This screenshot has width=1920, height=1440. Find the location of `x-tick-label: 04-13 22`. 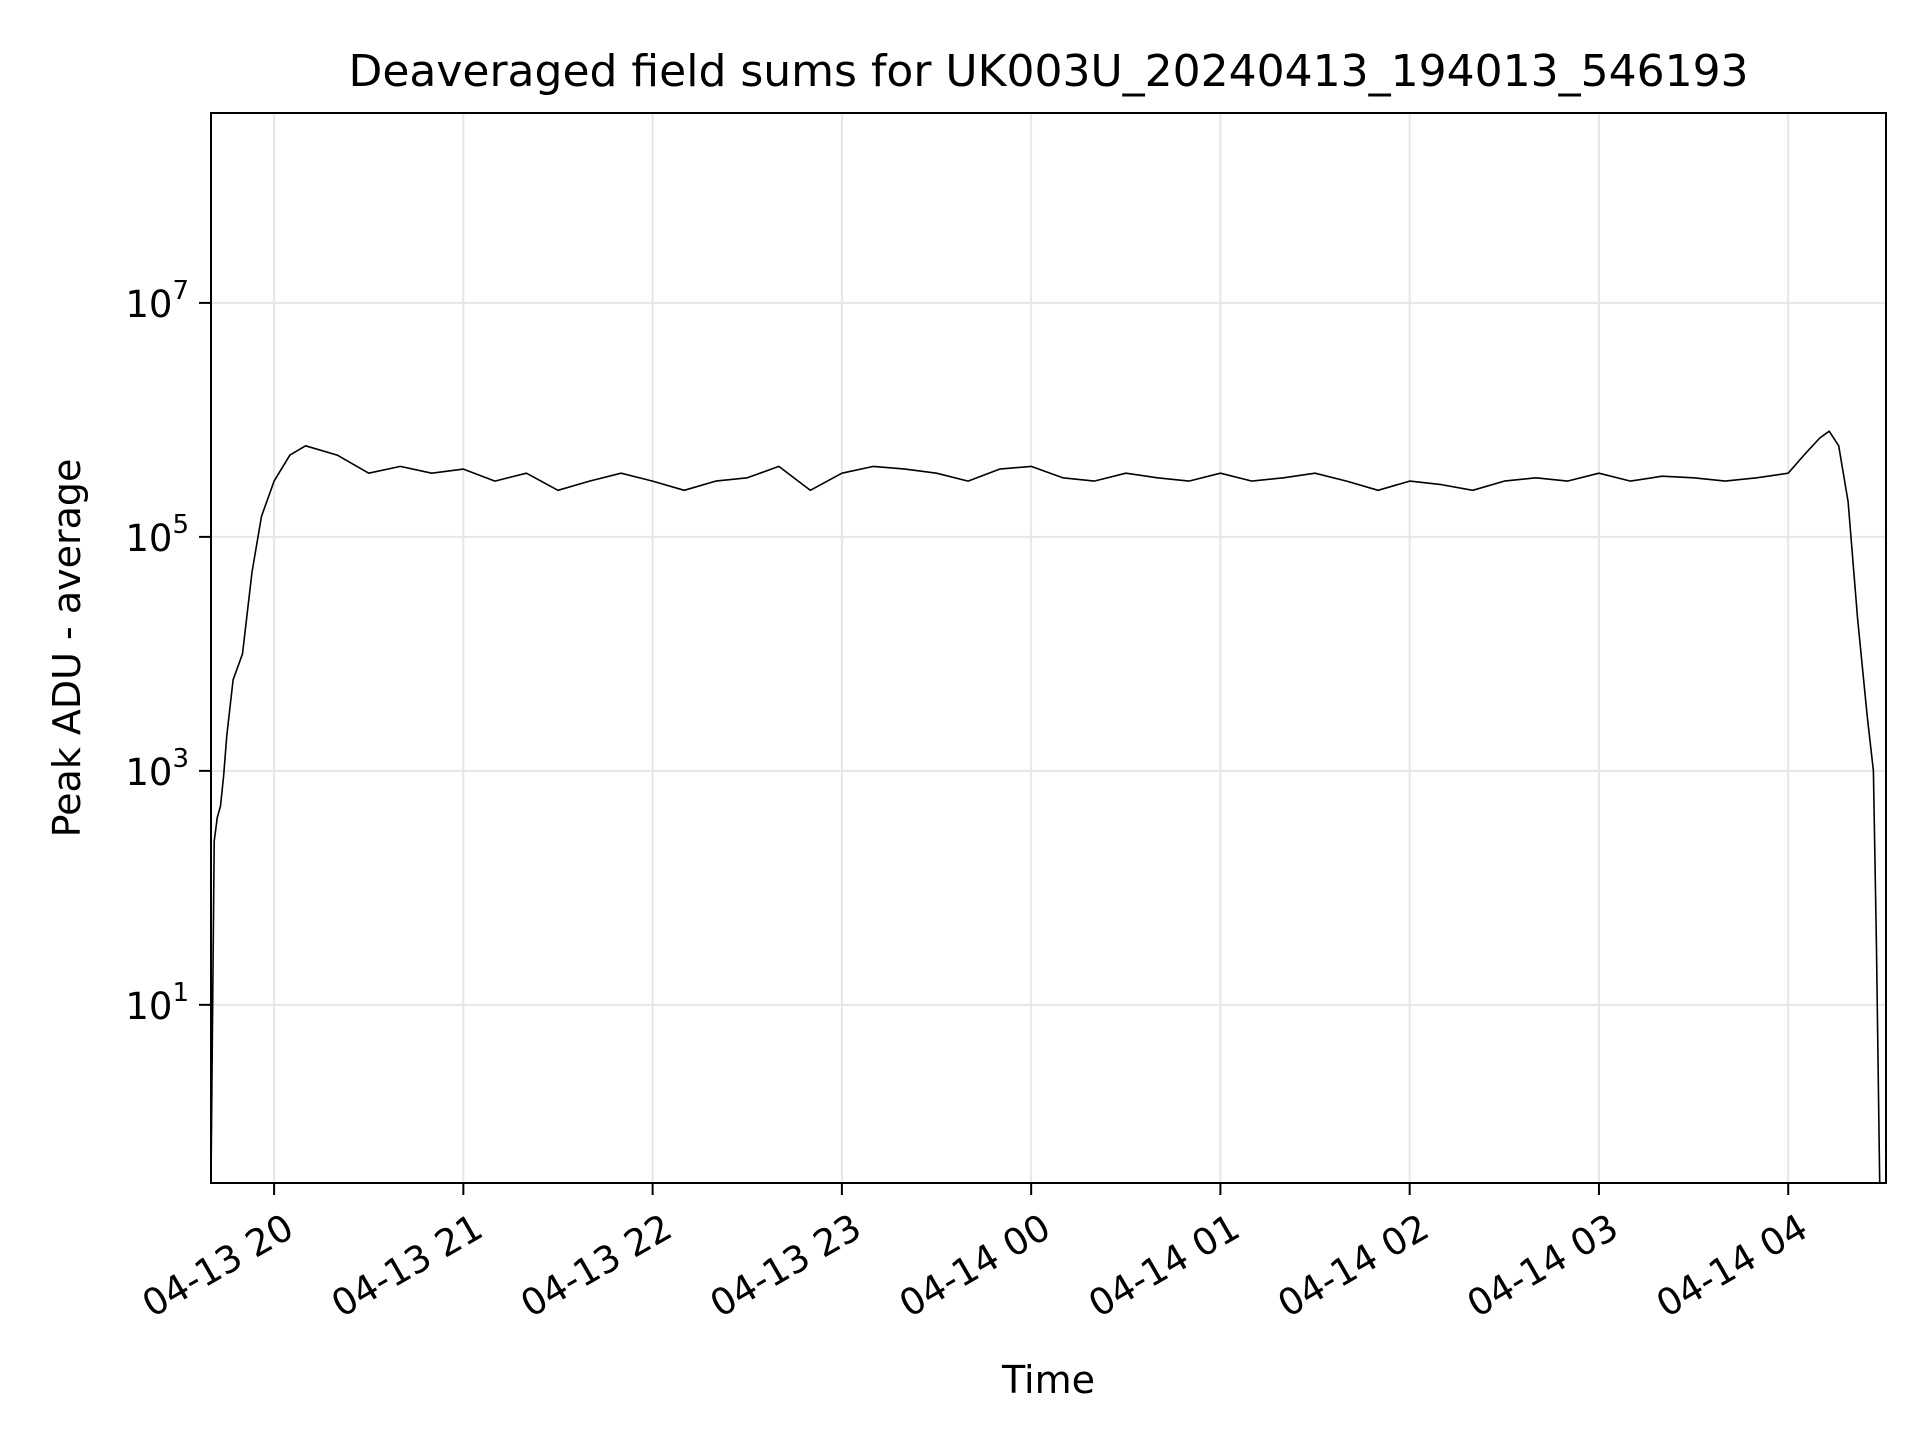

x-tick-label: 04-13 22 is located at coordinates (597, 1266).